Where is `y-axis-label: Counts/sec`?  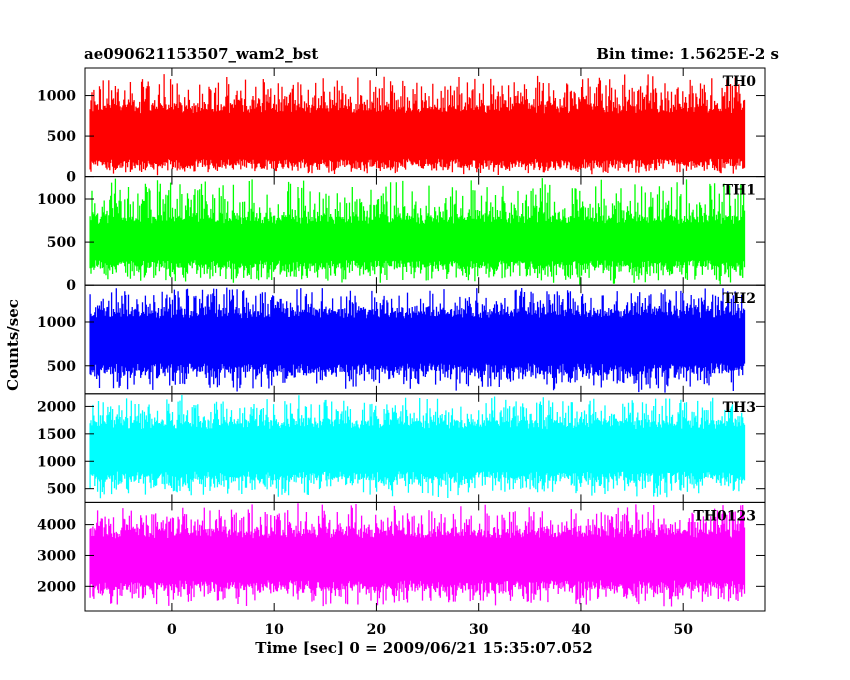
y-axis-label: Counts/sec is located at coordinates (13, 345).